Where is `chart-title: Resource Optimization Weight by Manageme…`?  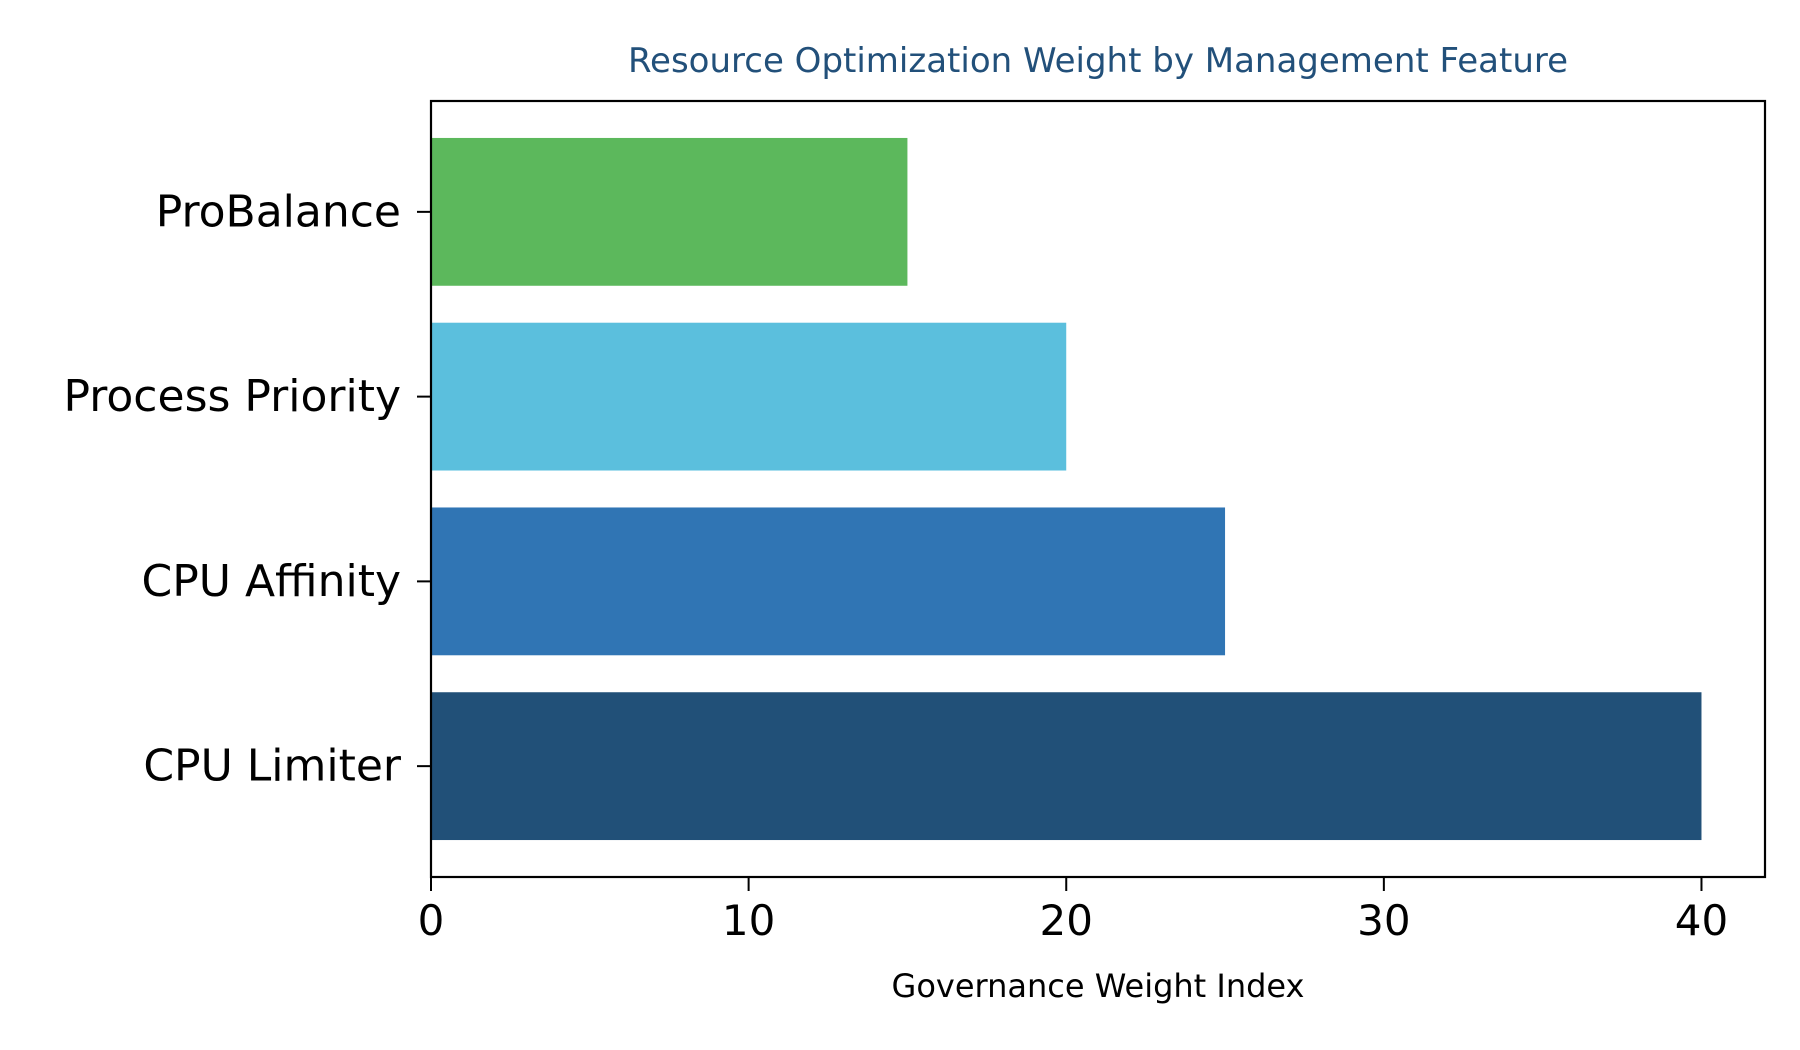
chart-title: Resource Optimization Weight by Manageme… is located at coordinates (1098, 61).